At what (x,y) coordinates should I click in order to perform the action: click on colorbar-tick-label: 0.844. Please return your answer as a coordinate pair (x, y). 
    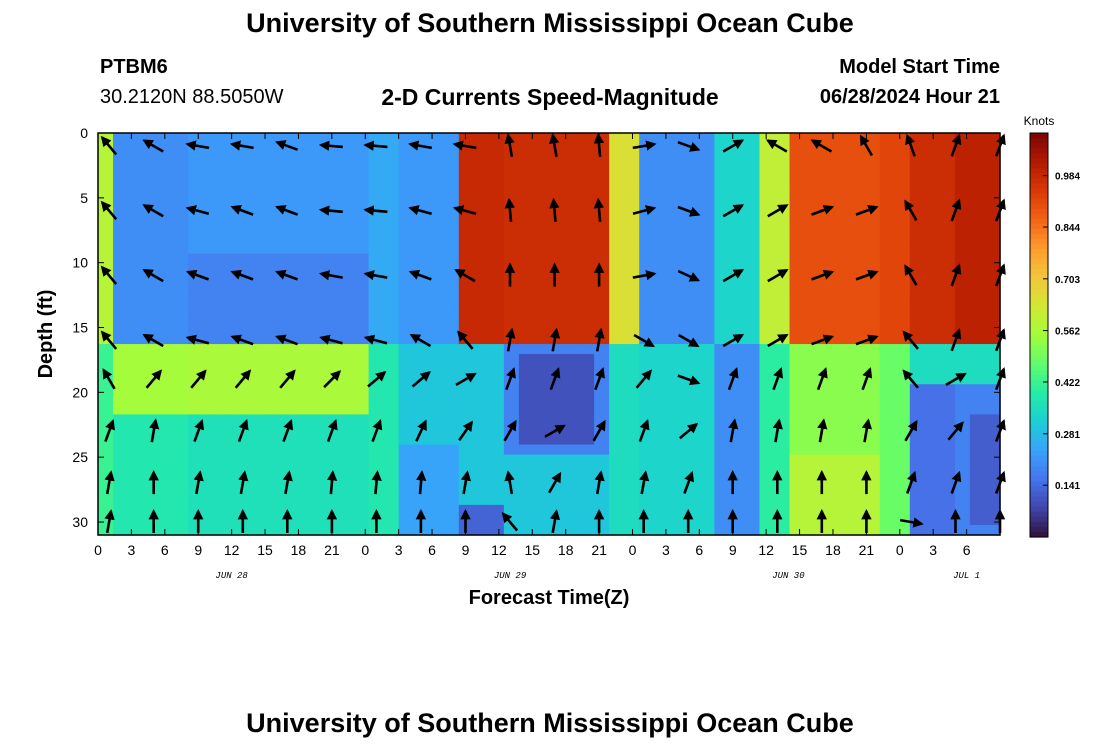
    Looking at the image, I should click on (1067, 228).